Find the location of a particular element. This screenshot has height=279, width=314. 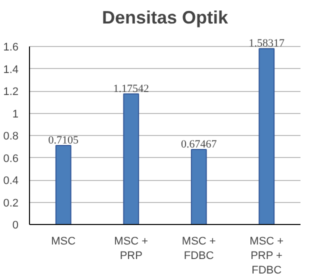

data-label: 1.58317 is located at coordinates (266, 44).